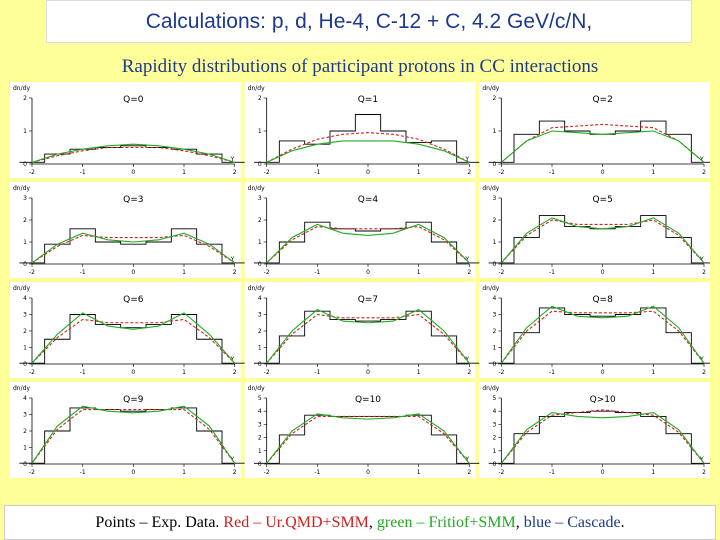  What do you see at coordinates (129, 130) in the screenshot?
I see `panel-1: -2 -1 0 1 2 0 1 2 dn/dy Y Q=0` at bounding box center [129, 130].